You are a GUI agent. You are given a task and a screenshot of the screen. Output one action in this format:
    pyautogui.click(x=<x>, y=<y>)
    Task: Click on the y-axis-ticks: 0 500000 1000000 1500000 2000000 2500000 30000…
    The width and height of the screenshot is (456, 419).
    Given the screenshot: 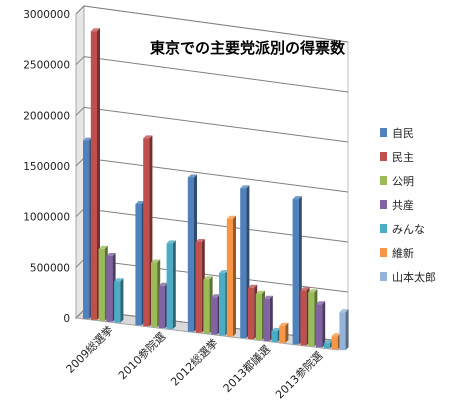 What is the action you would take?
    pyautogui.click(x=46, y=167)
    